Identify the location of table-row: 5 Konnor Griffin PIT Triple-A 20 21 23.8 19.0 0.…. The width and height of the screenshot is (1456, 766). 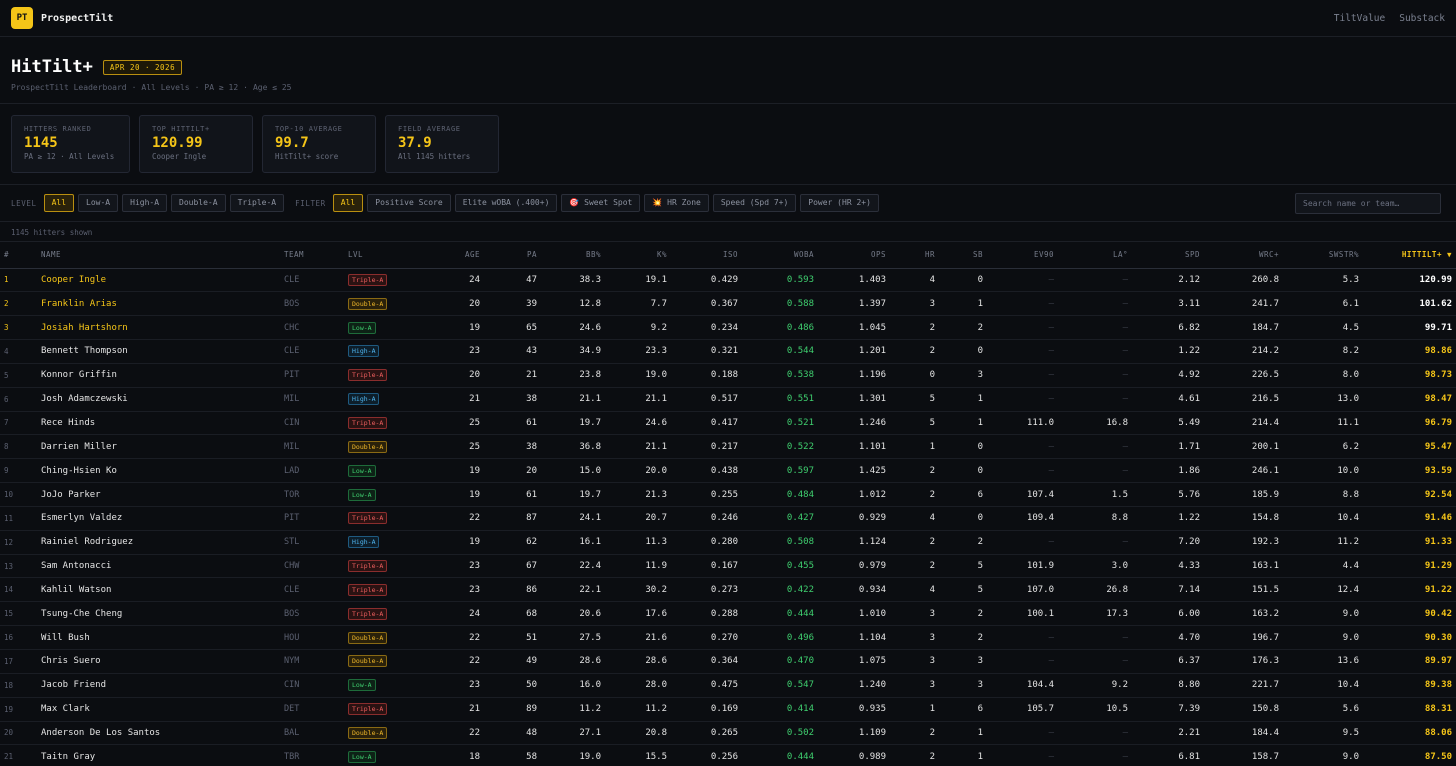
(728, 375).